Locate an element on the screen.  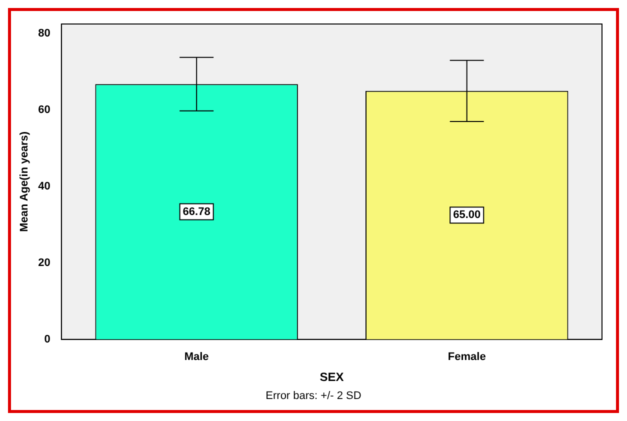
y-tick-label: 20 is located at coordinates (44, 262).